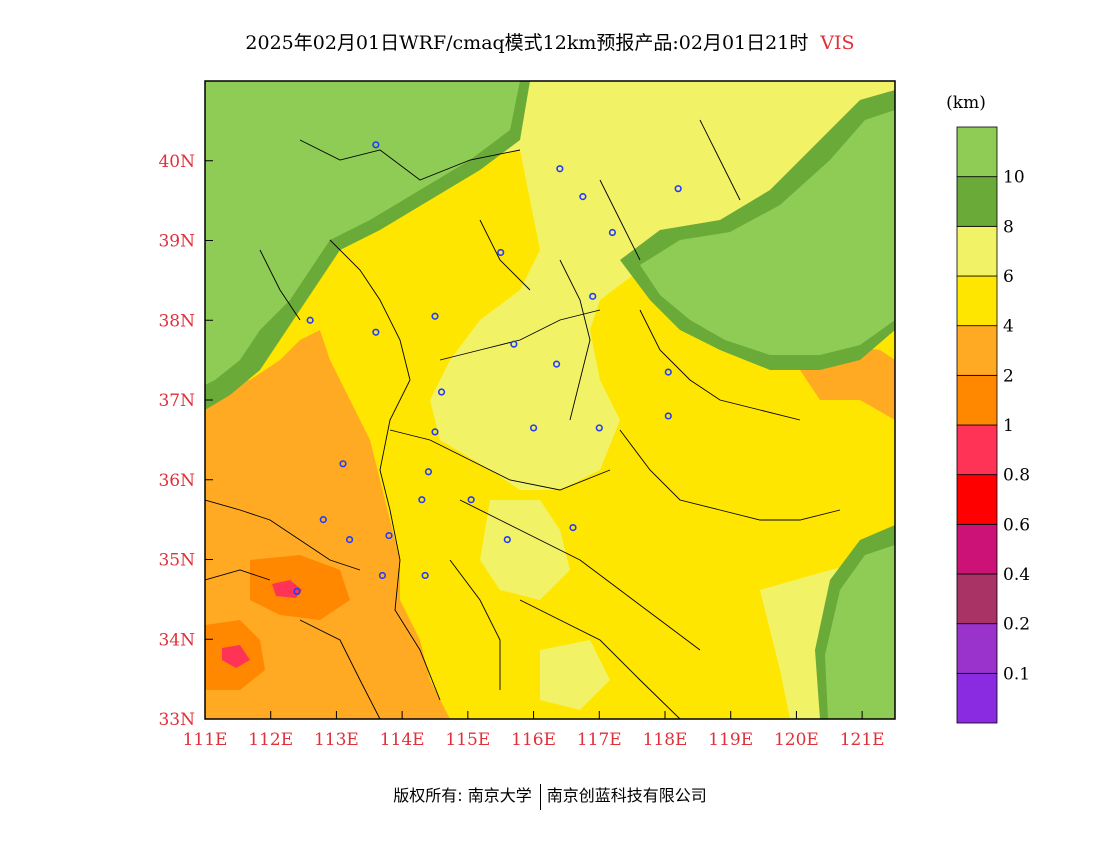 This screenshot has height=850, width=1100. What do you see at coordinates (540, 796) in the screenshot?
I see `footer-separator` at bounding box center [540, 796].